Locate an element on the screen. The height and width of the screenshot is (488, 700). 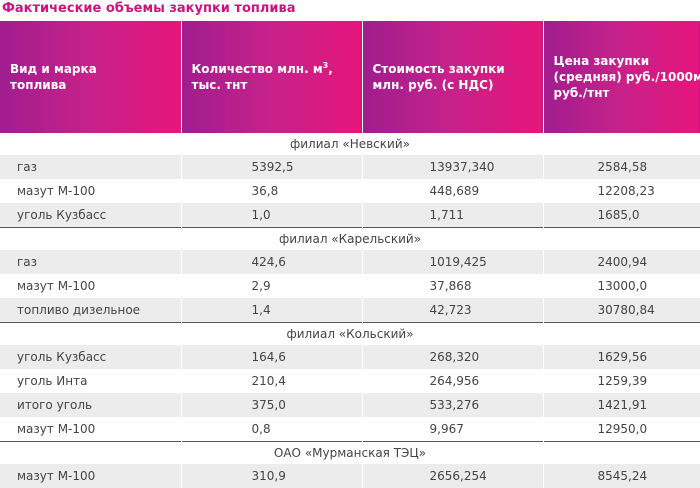
table-row: топливо дизельное 1,4 42,723 30780,84 is located at coordinates (350, 310).